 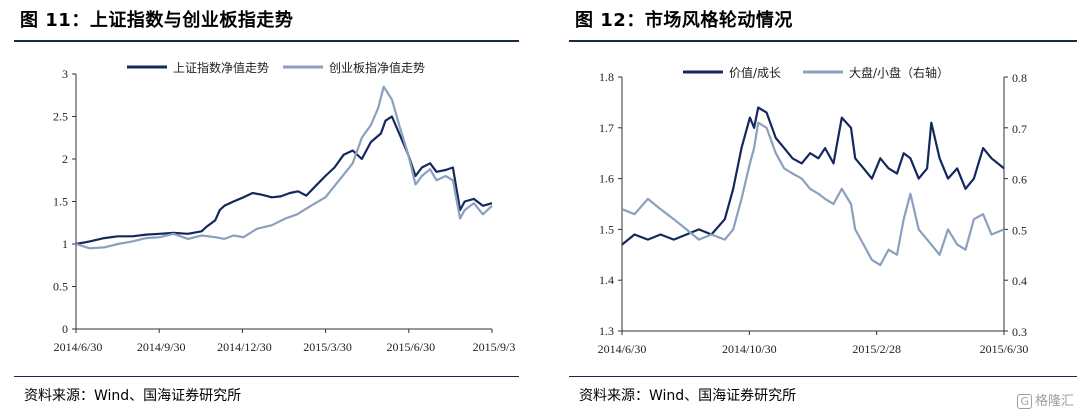 I want to click on title-divider-left, so click(x=266, y=41).